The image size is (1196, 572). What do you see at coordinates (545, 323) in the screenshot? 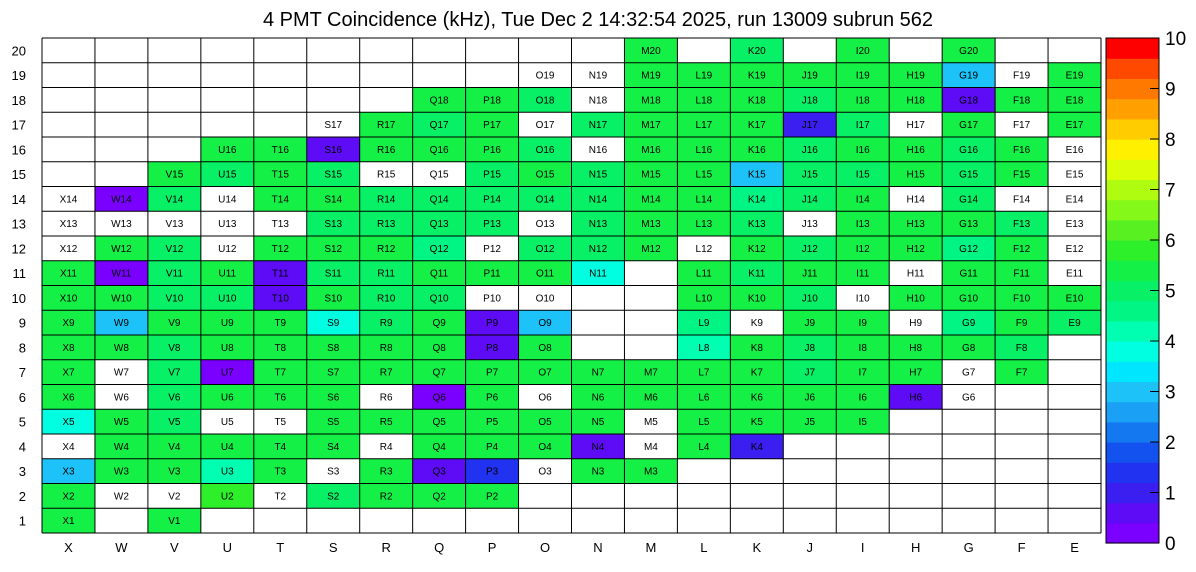
I see `cell-label: O9` at bounding box center [545, 323].